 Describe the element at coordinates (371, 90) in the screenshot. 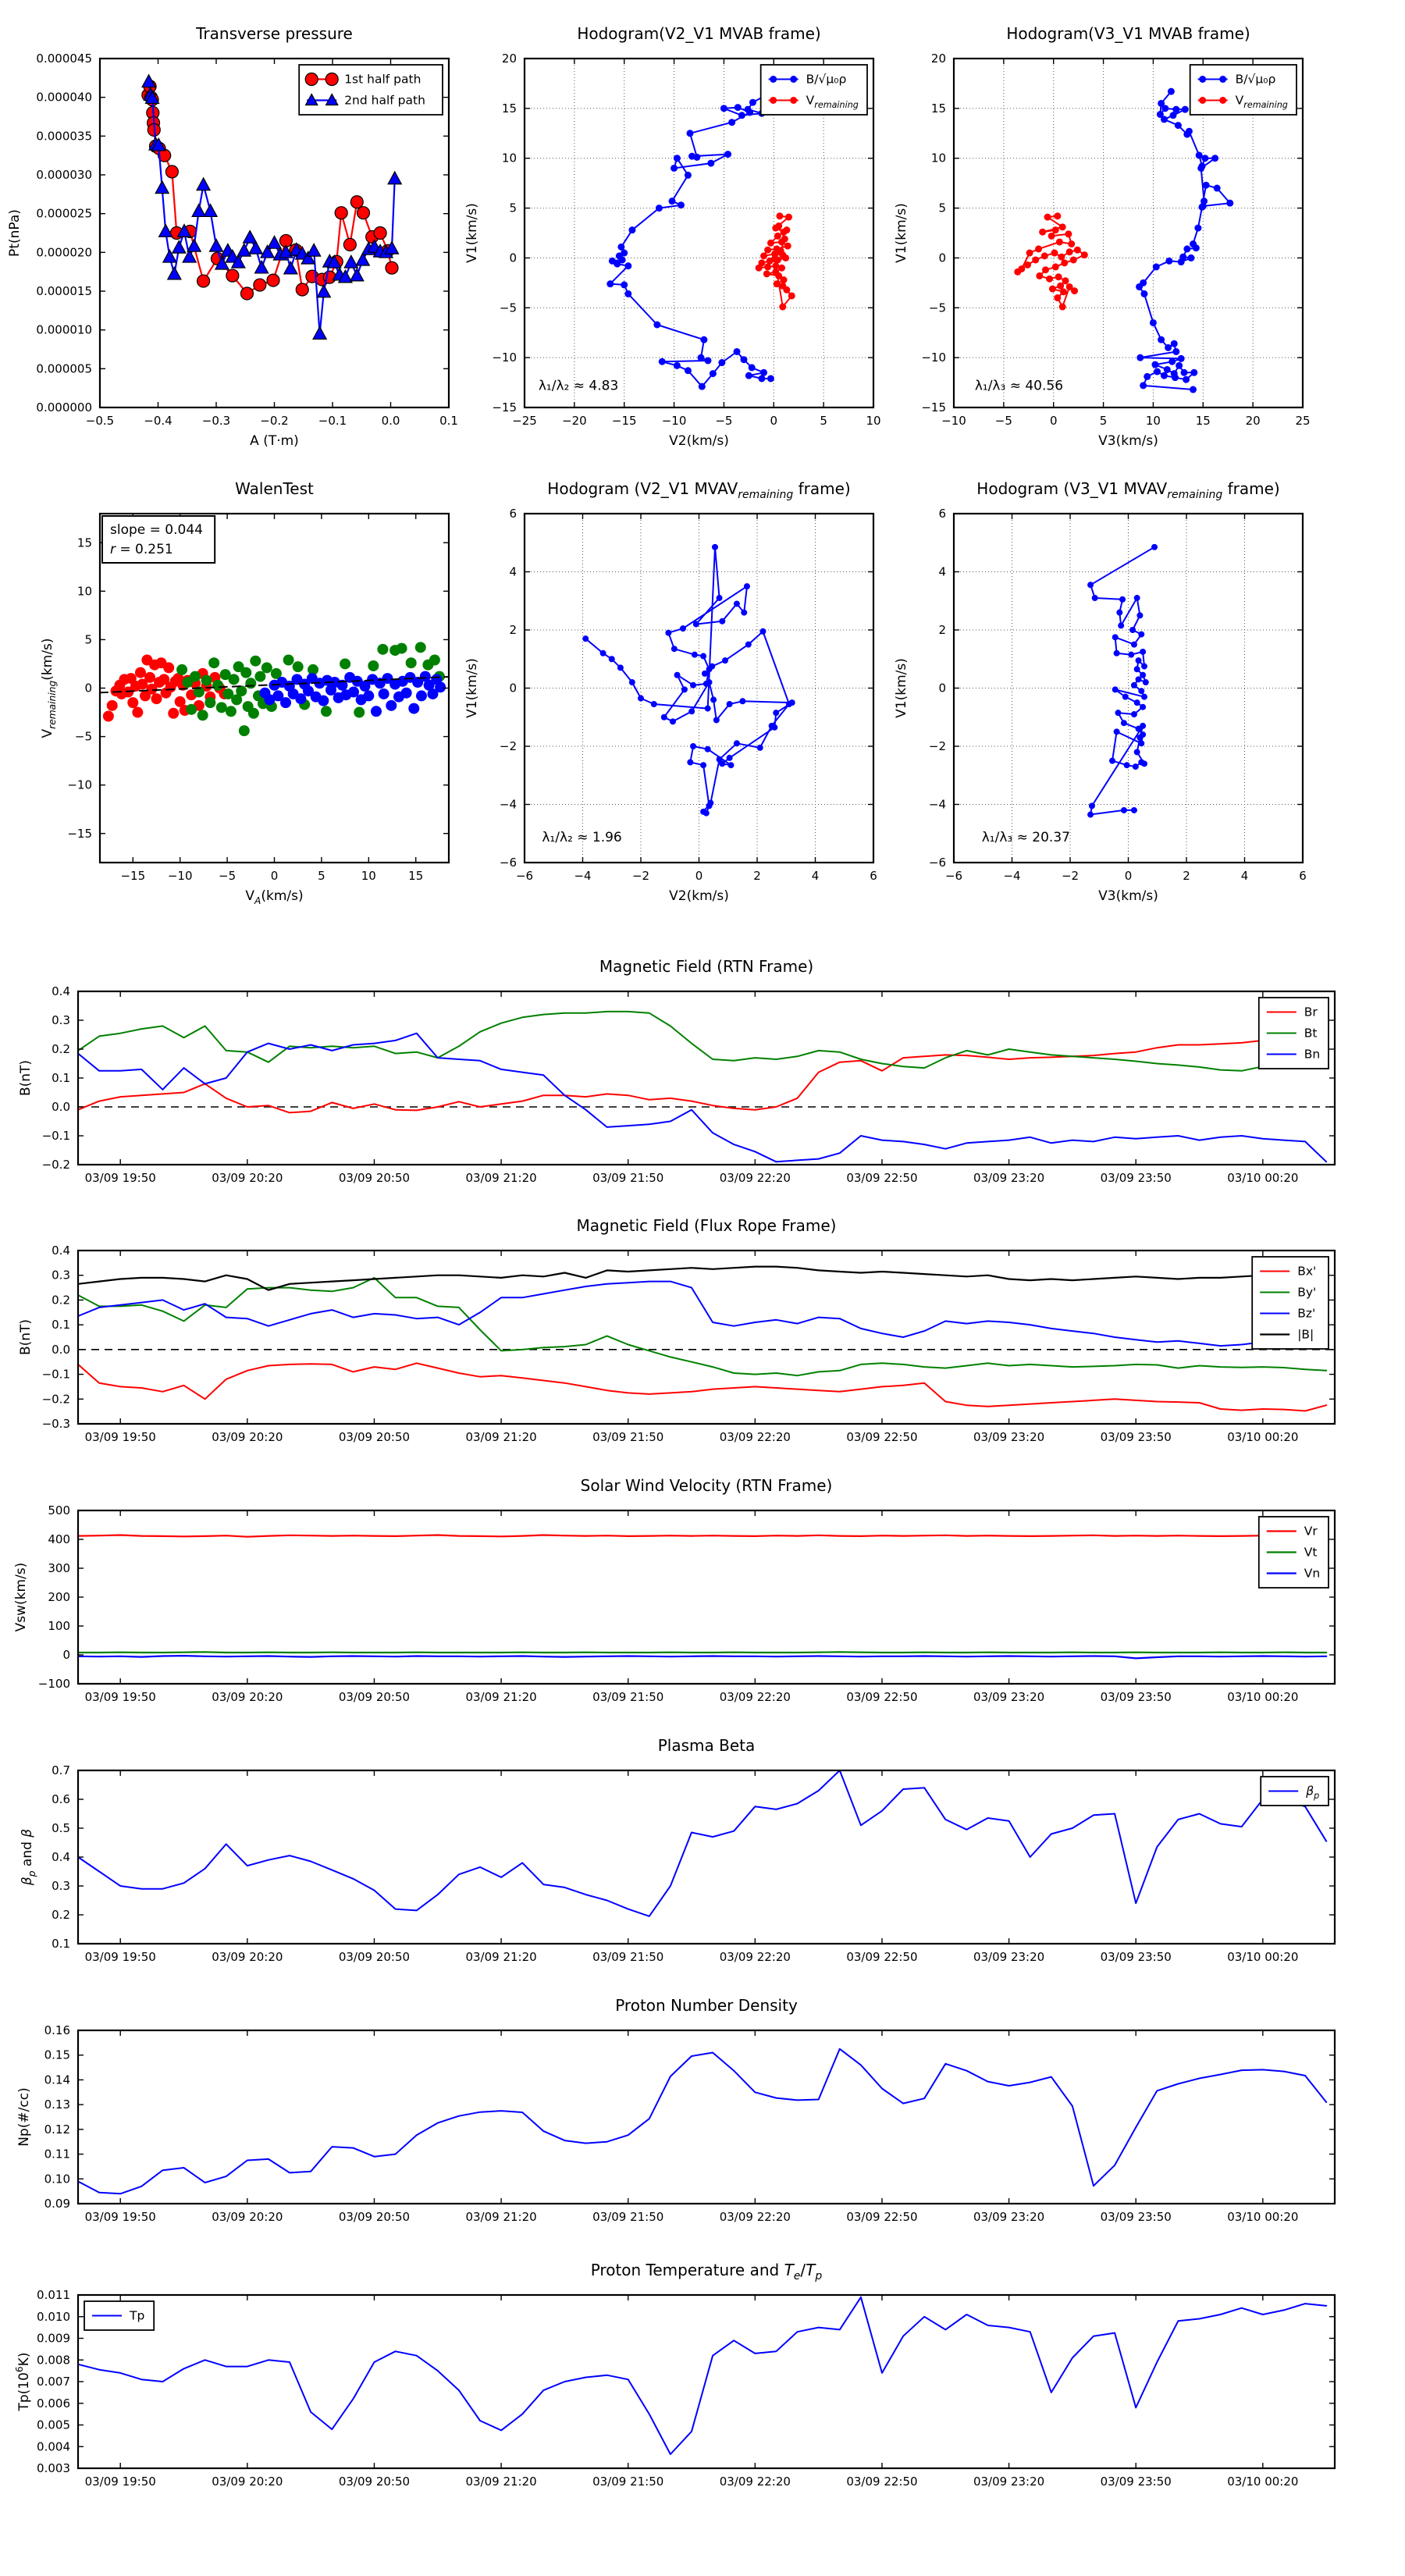

I see `legend: 1st half path 2nd half path` at that location.